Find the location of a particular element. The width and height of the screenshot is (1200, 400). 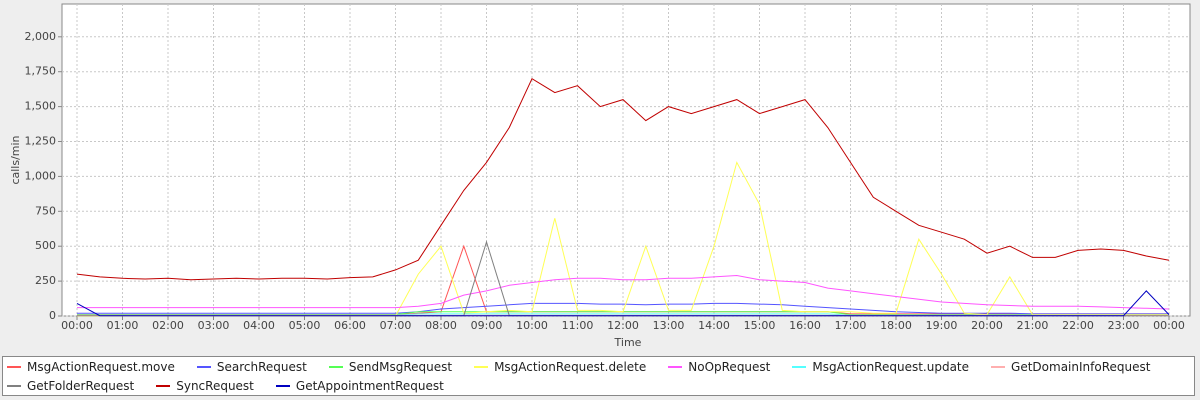

legend-label: NoOpRequest is located at coordinates (729, 366).